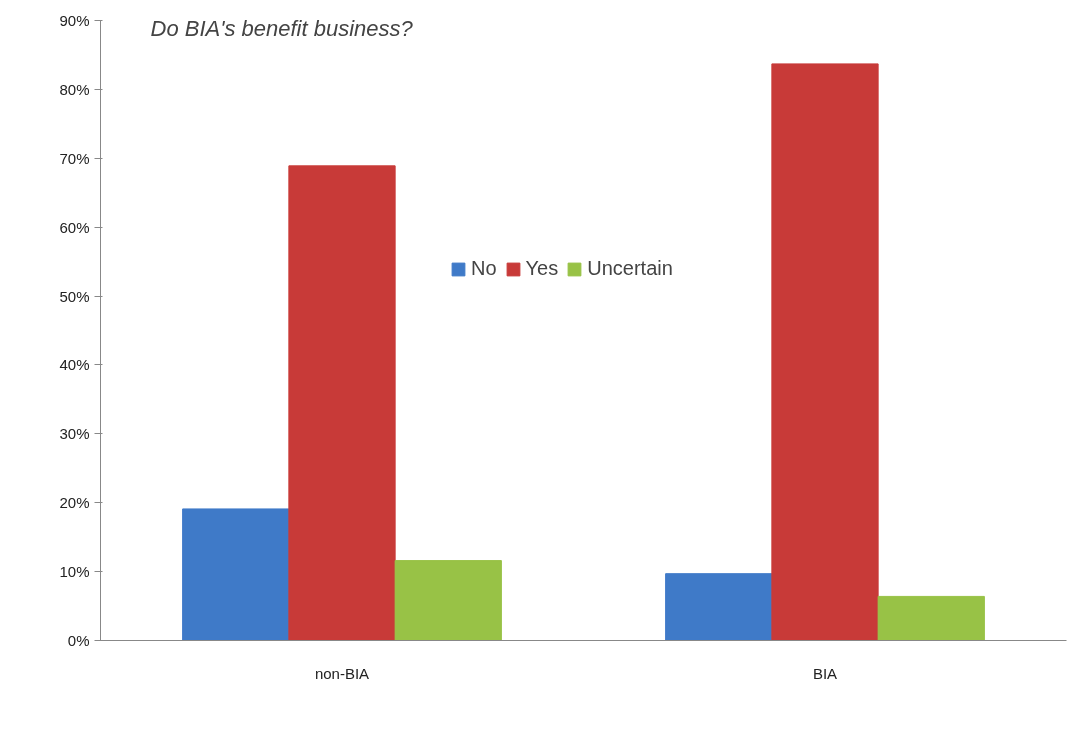  Describe the element at coordinates (74, 503) in the screenshot. I see `y-tick-label: 20%` at that location.